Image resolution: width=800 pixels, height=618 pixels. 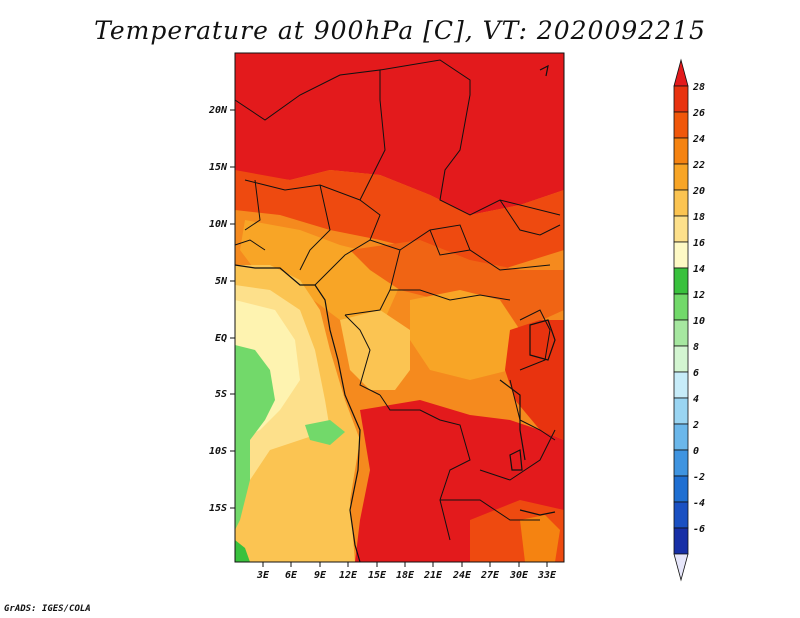 I want to click on colorbar-label: 20, so click(x=698, y=191).